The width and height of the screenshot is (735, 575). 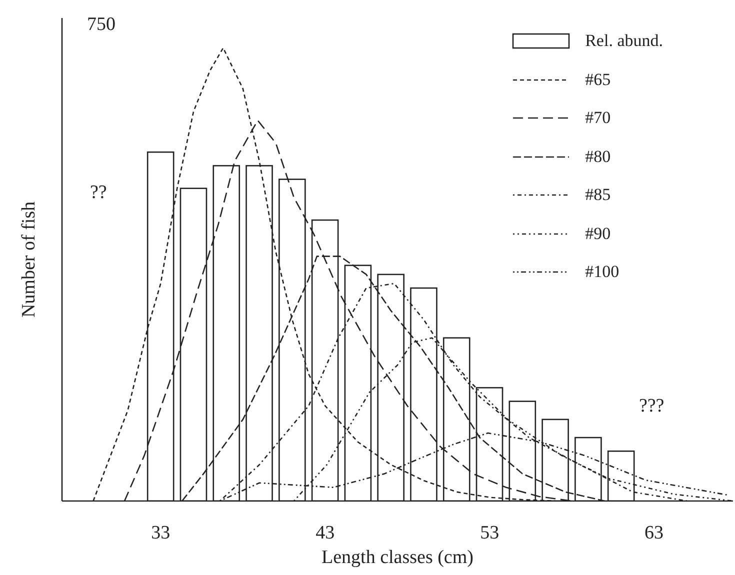 What do you see at coordinates (624, 41) in the screenshot?
I see `legend-label: Rel. abund.` at bounding box center [624, 41].